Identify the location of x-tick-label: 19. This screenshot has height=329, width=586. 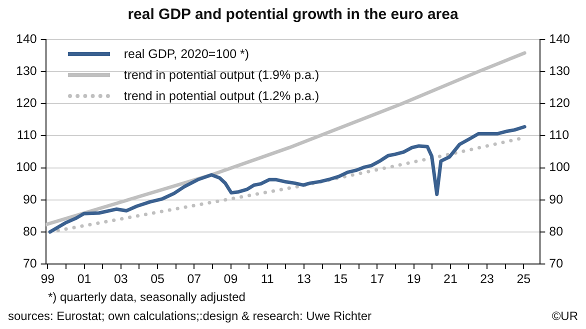
(413, 279).